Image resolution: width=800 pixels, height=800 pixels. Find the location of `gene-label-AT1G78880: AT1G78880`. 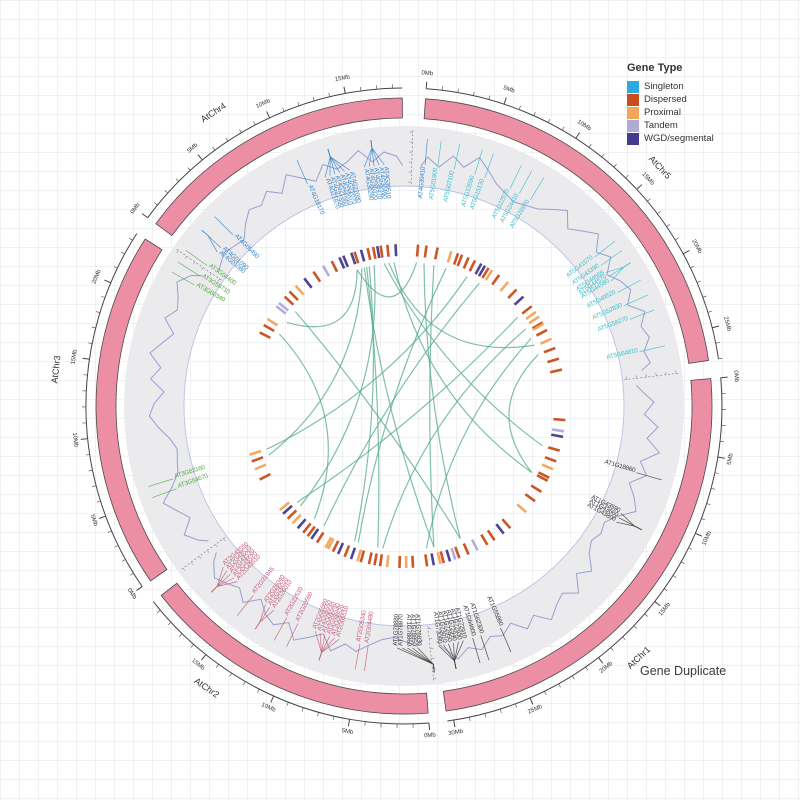

gene-label-AT1G78880: AT1G78880 is located at coordinates (396, 629).